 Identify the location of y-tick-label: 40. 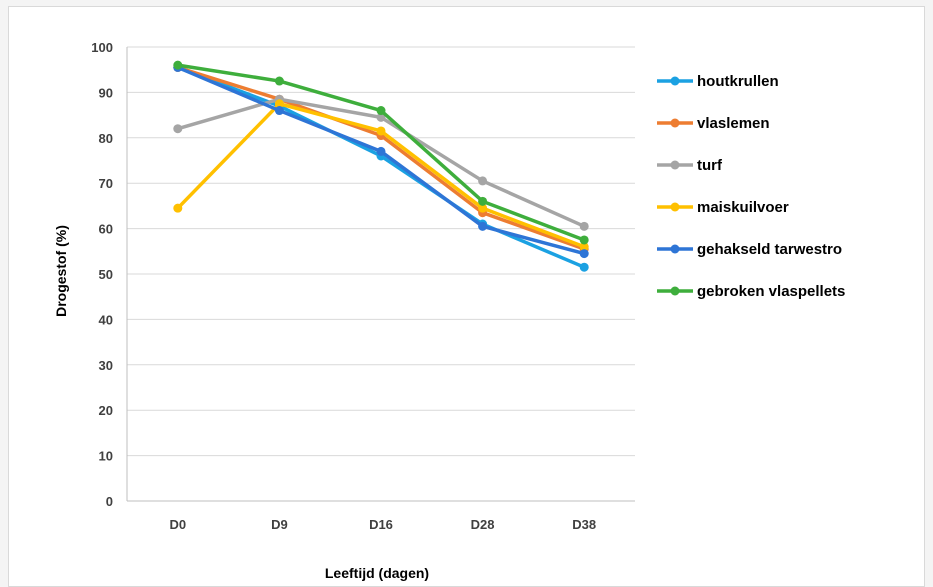
(106, 319).